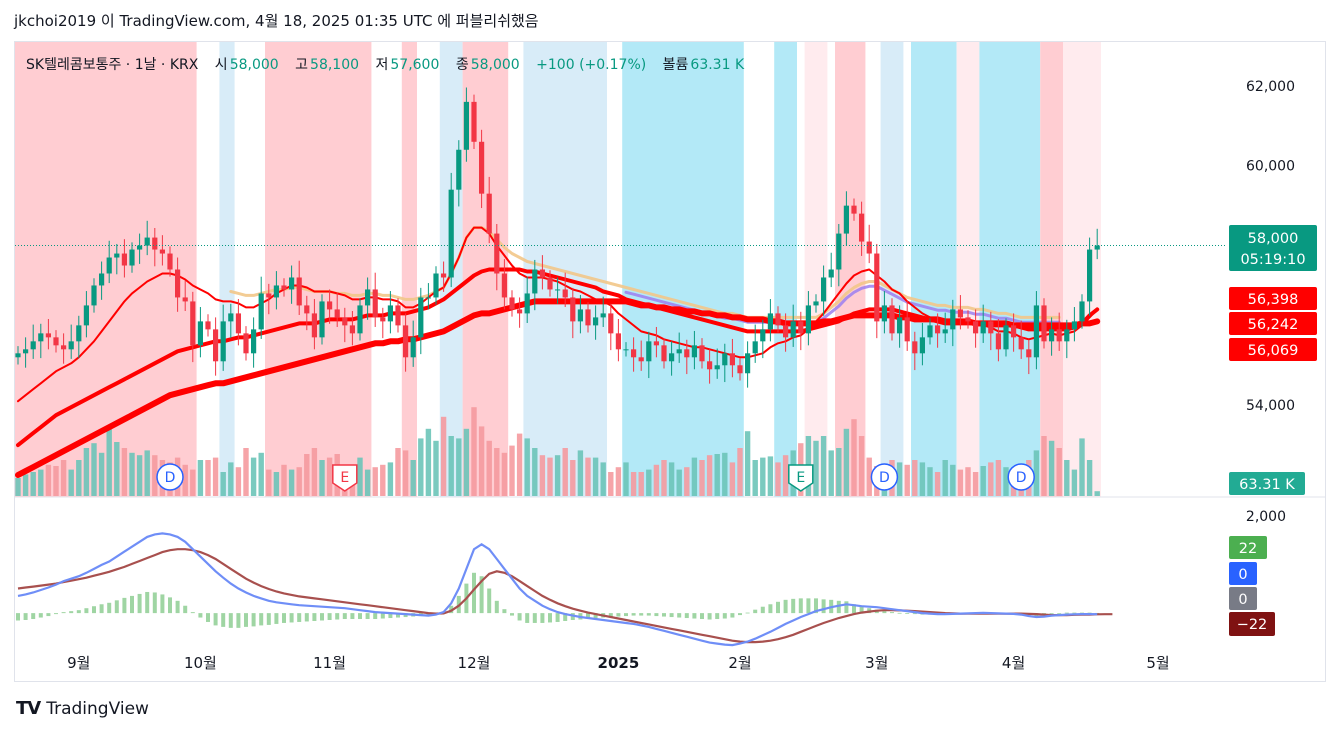 This screenshot has height=735, width=1341. I want to click on tradingview-logo-icon: TV, so click(28, 708).